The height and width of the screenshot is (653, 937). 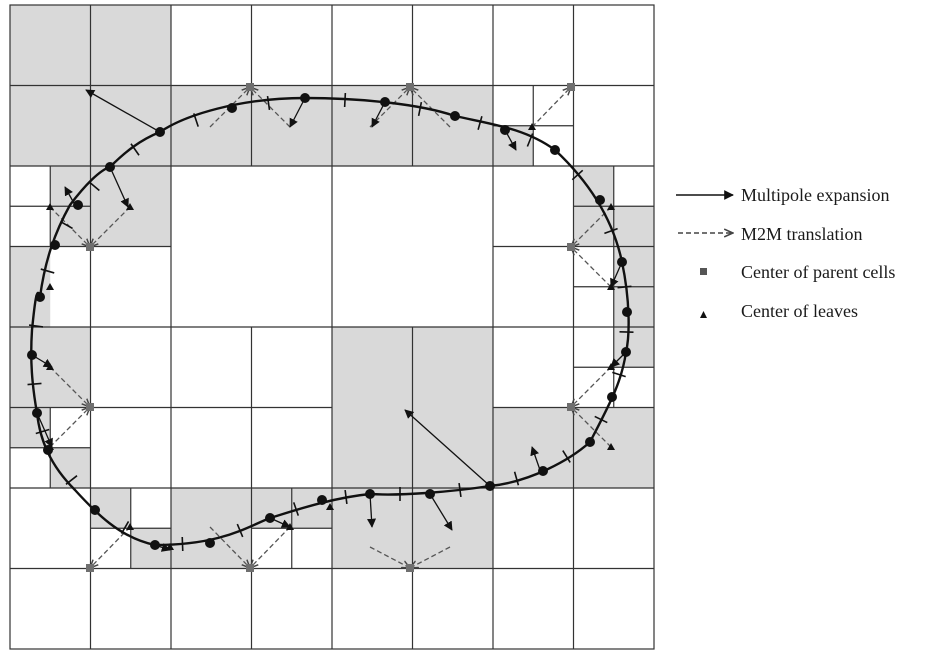 What do you see at coordinates (703, 314) in the screenshot?
I see `leaf-triangle-icon` at bounding box center [703, 314].